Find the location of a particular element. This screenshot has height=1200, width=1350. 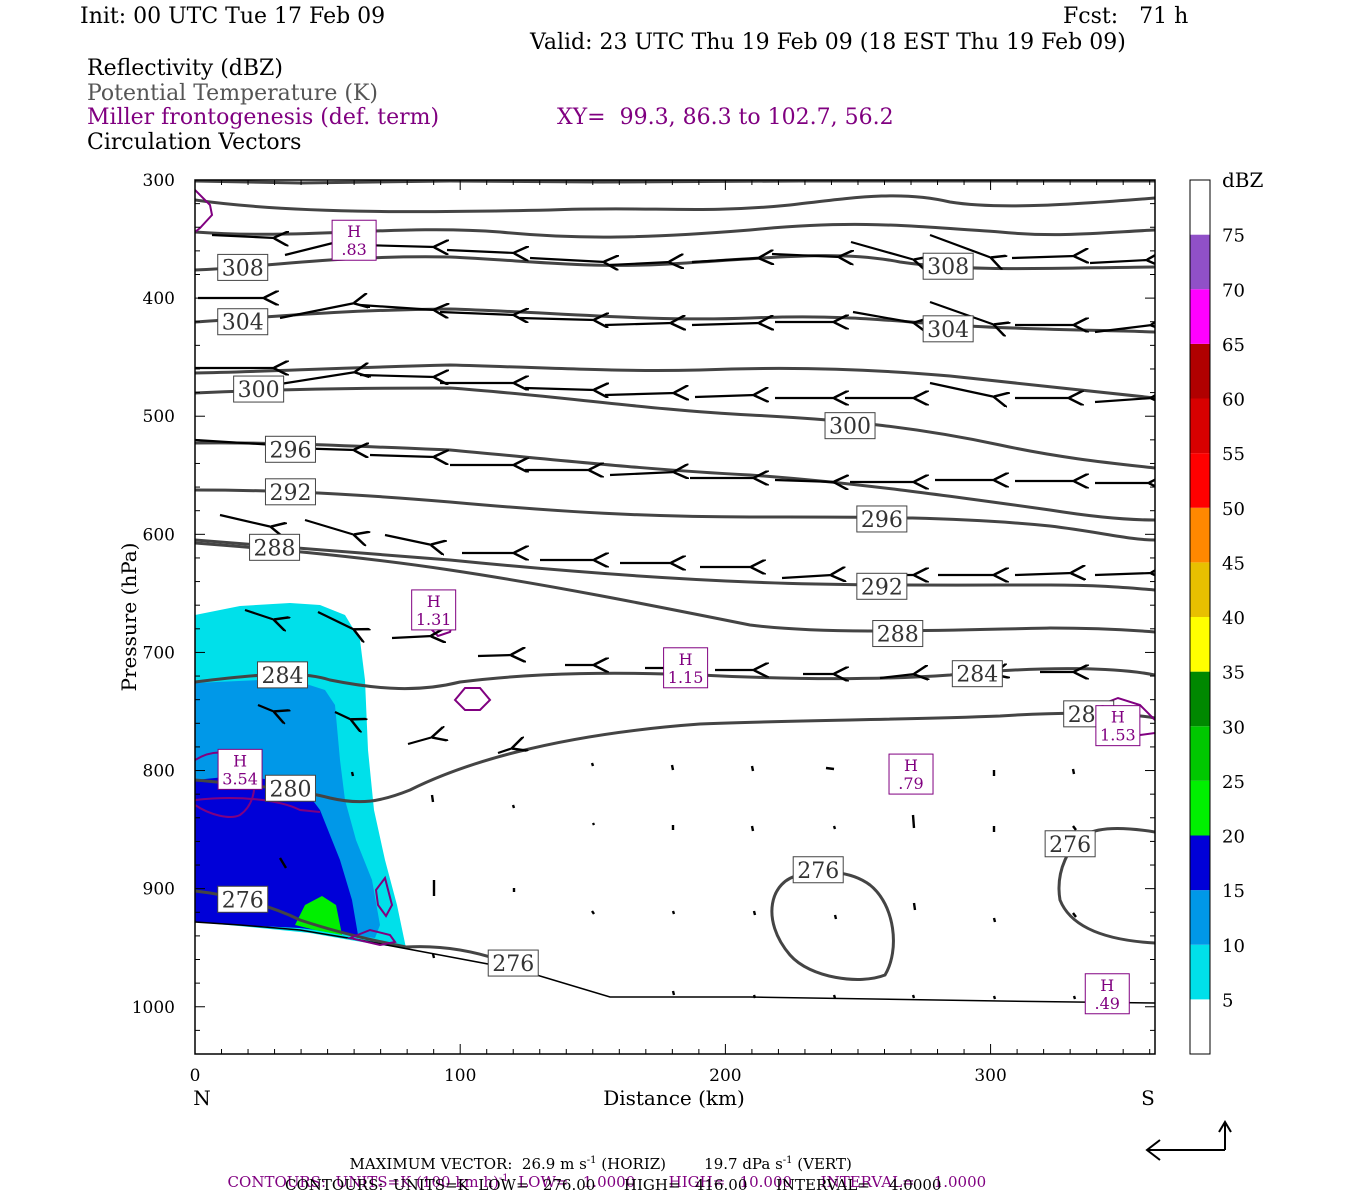

colorbar-label: 55 is located at coordinates (1233, 454).